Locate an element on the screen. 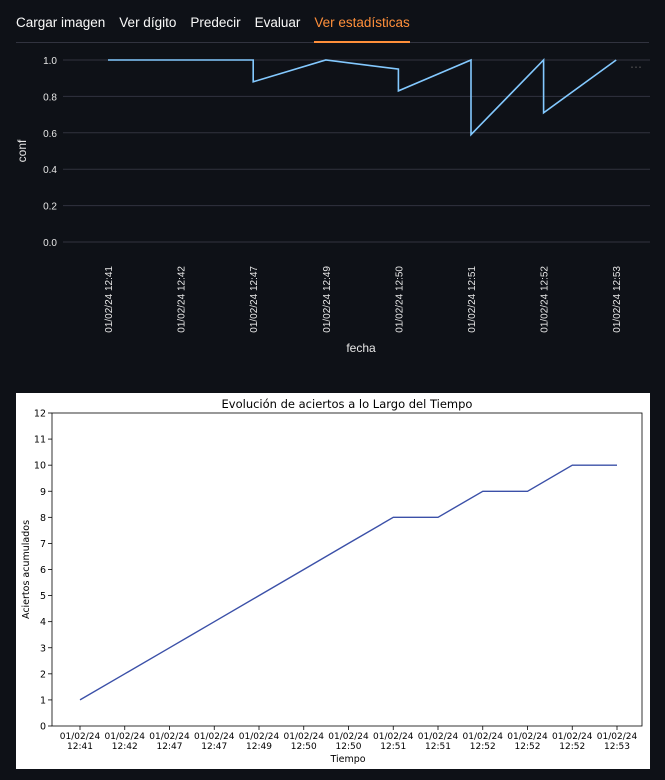  tab-cargar-imagen: Cargar imagen is located at coordinates (61, 22).